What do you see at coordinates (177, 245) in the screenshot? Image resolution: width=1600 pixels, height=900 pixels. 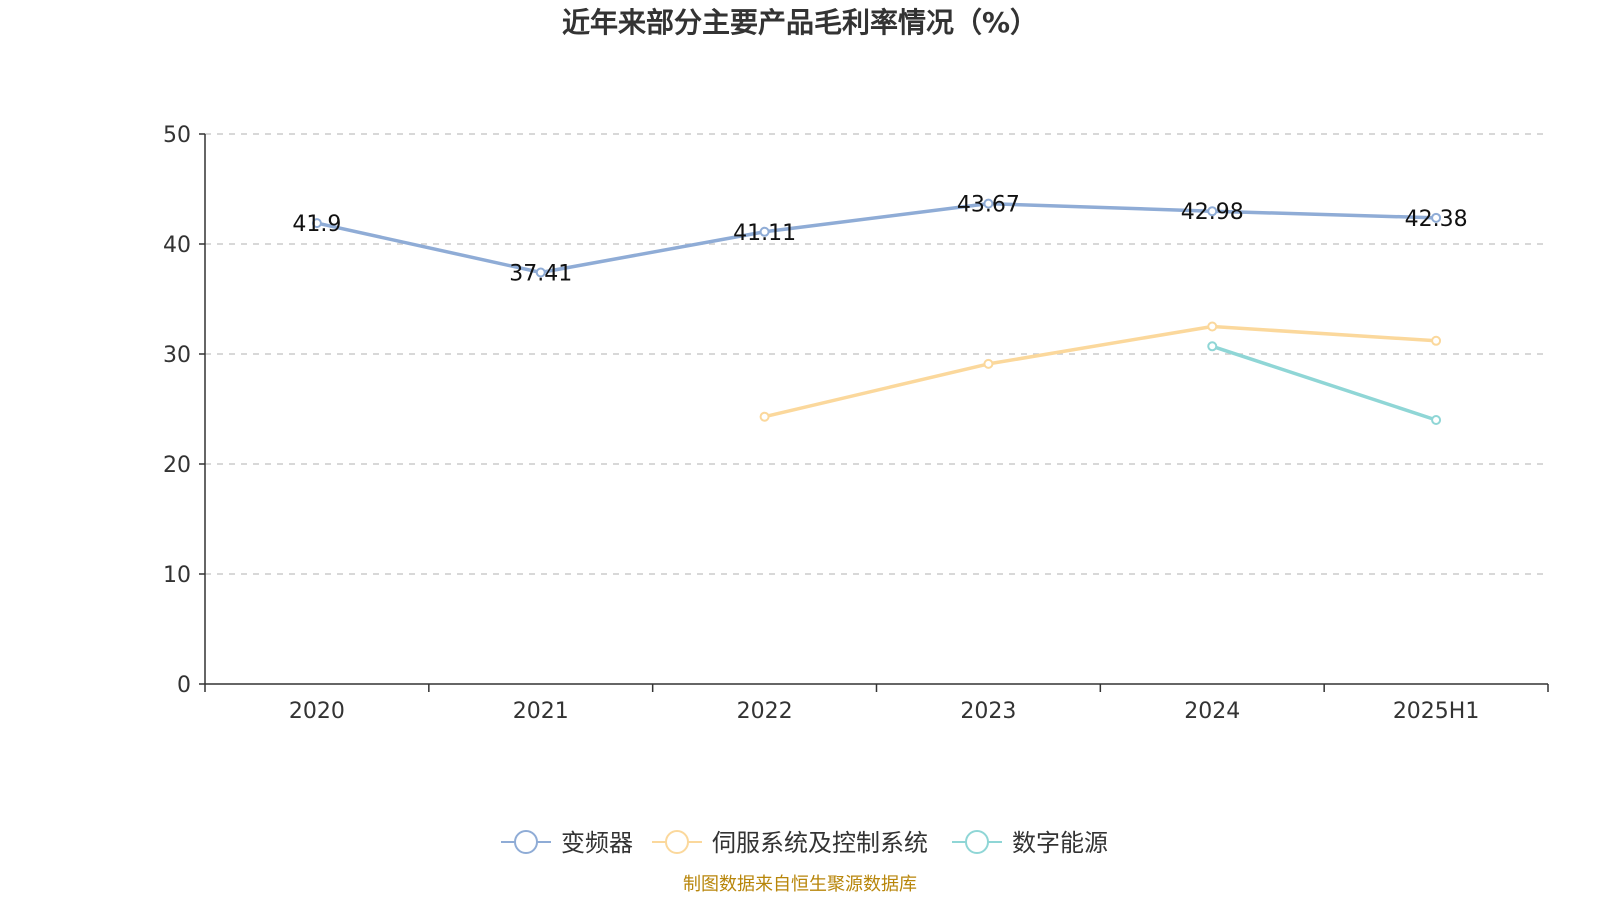 I see `y-tick-label: 40` at bounding box center [177, 245].